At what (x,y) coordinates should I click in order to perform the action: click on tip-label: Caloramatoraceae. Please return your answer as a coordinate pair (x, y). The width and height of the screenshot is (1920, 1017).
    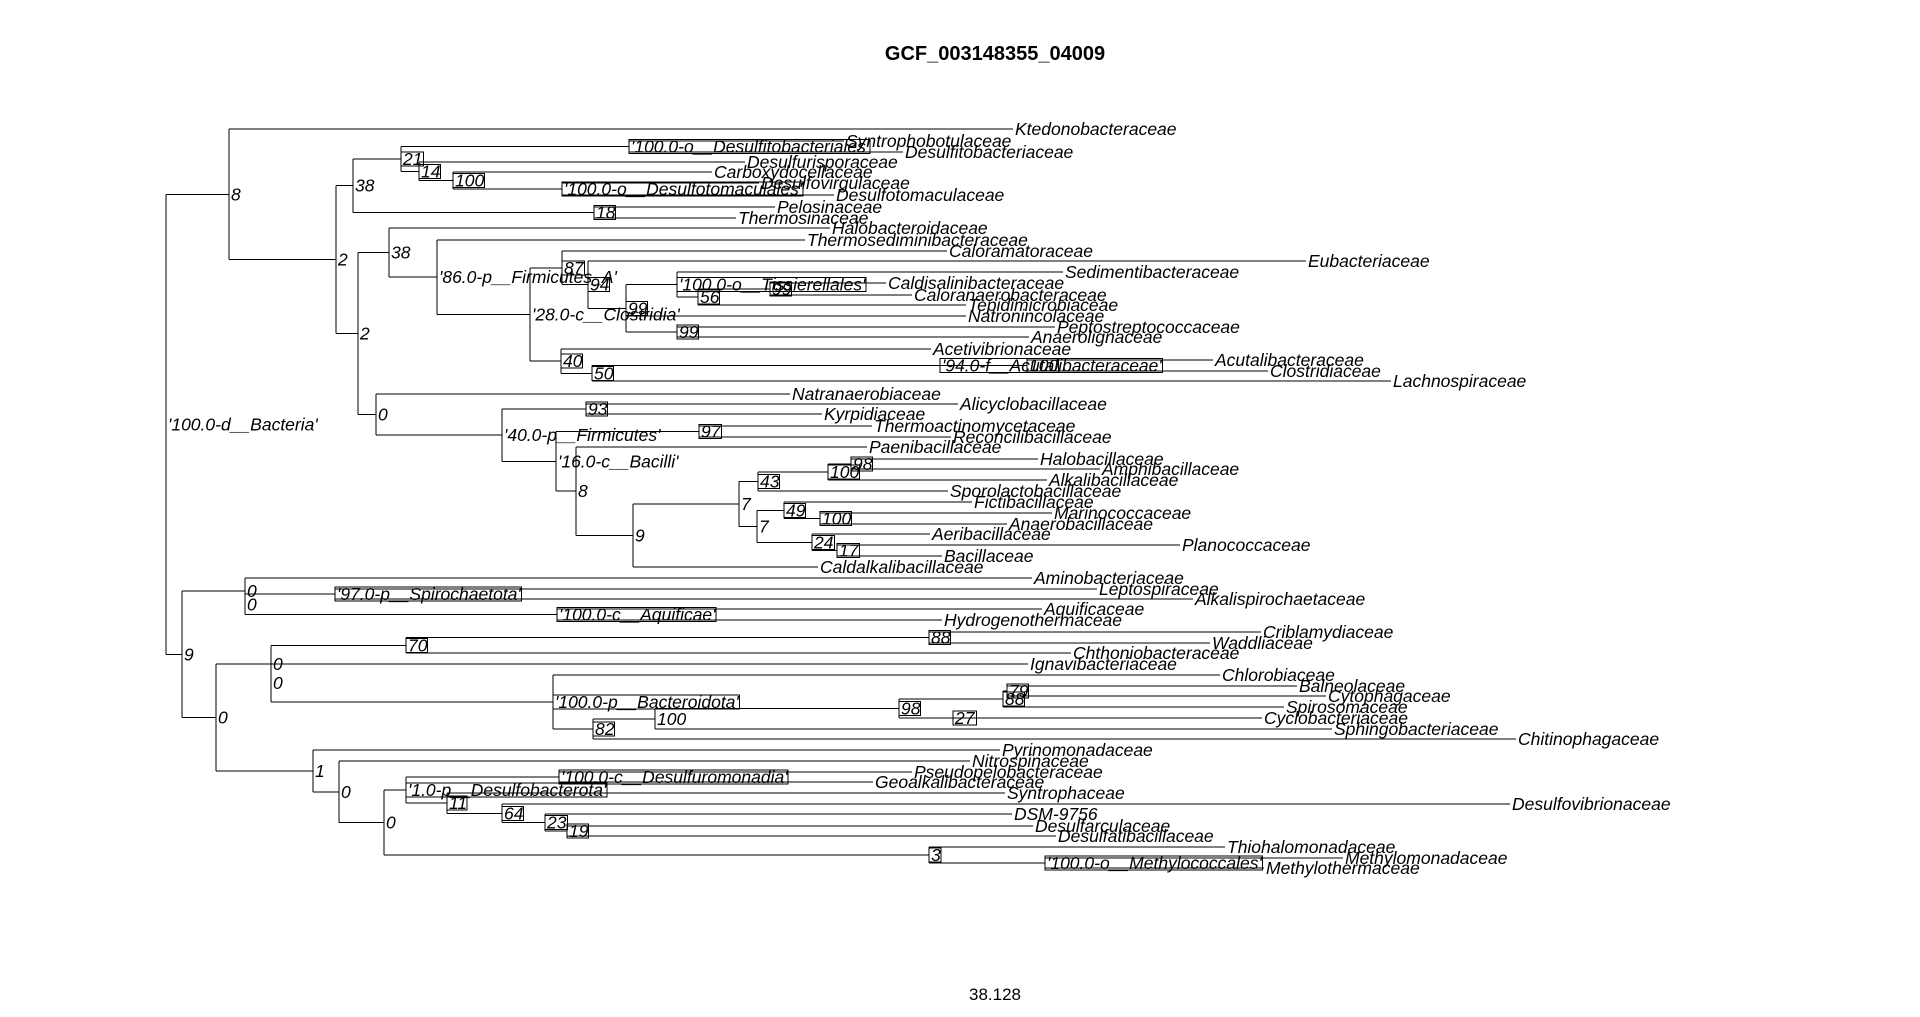
    Looking at the image, I should click on (1021, 251).